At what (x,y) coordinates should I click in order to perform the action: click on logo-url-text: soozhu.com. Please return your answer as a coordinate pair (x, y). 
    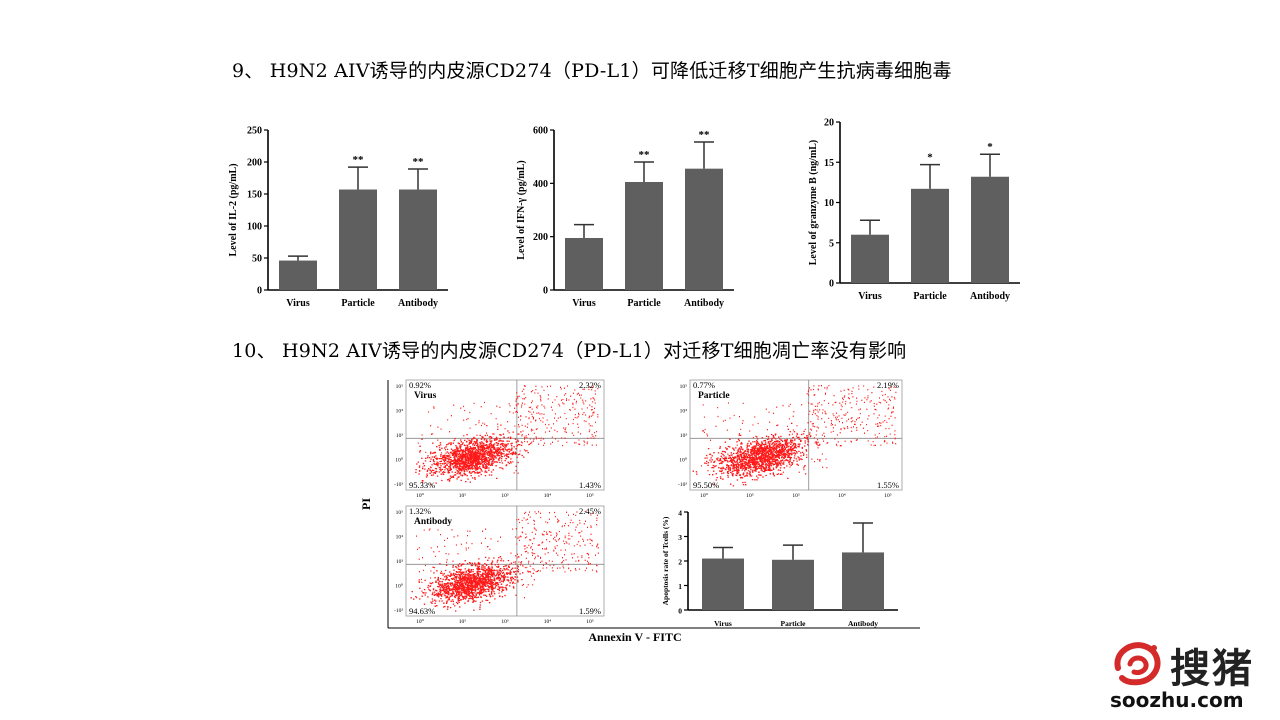
    Looking at the image, I should click on (1177, 700).